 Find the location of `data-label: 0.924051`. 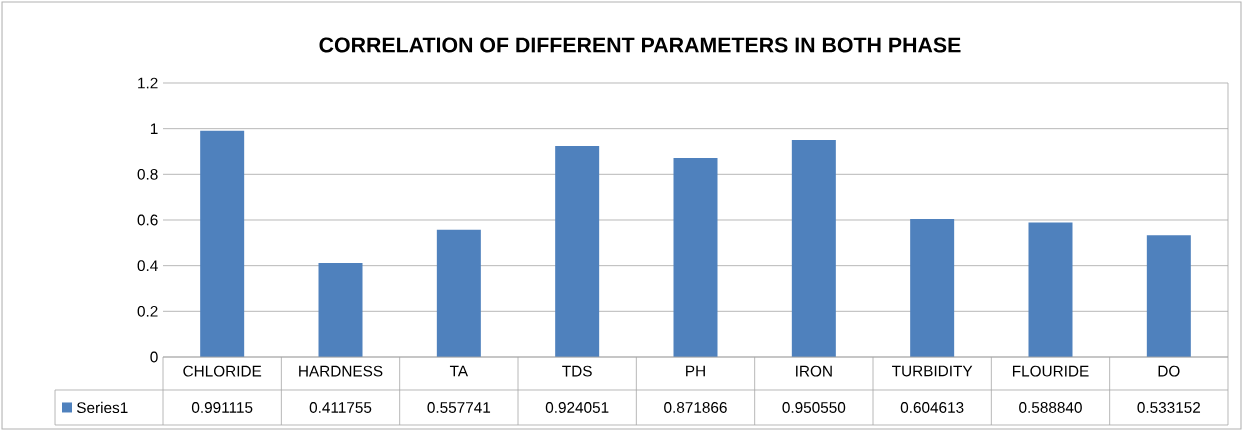

data-label: 0.924051 is located at coordinates (577, 407).